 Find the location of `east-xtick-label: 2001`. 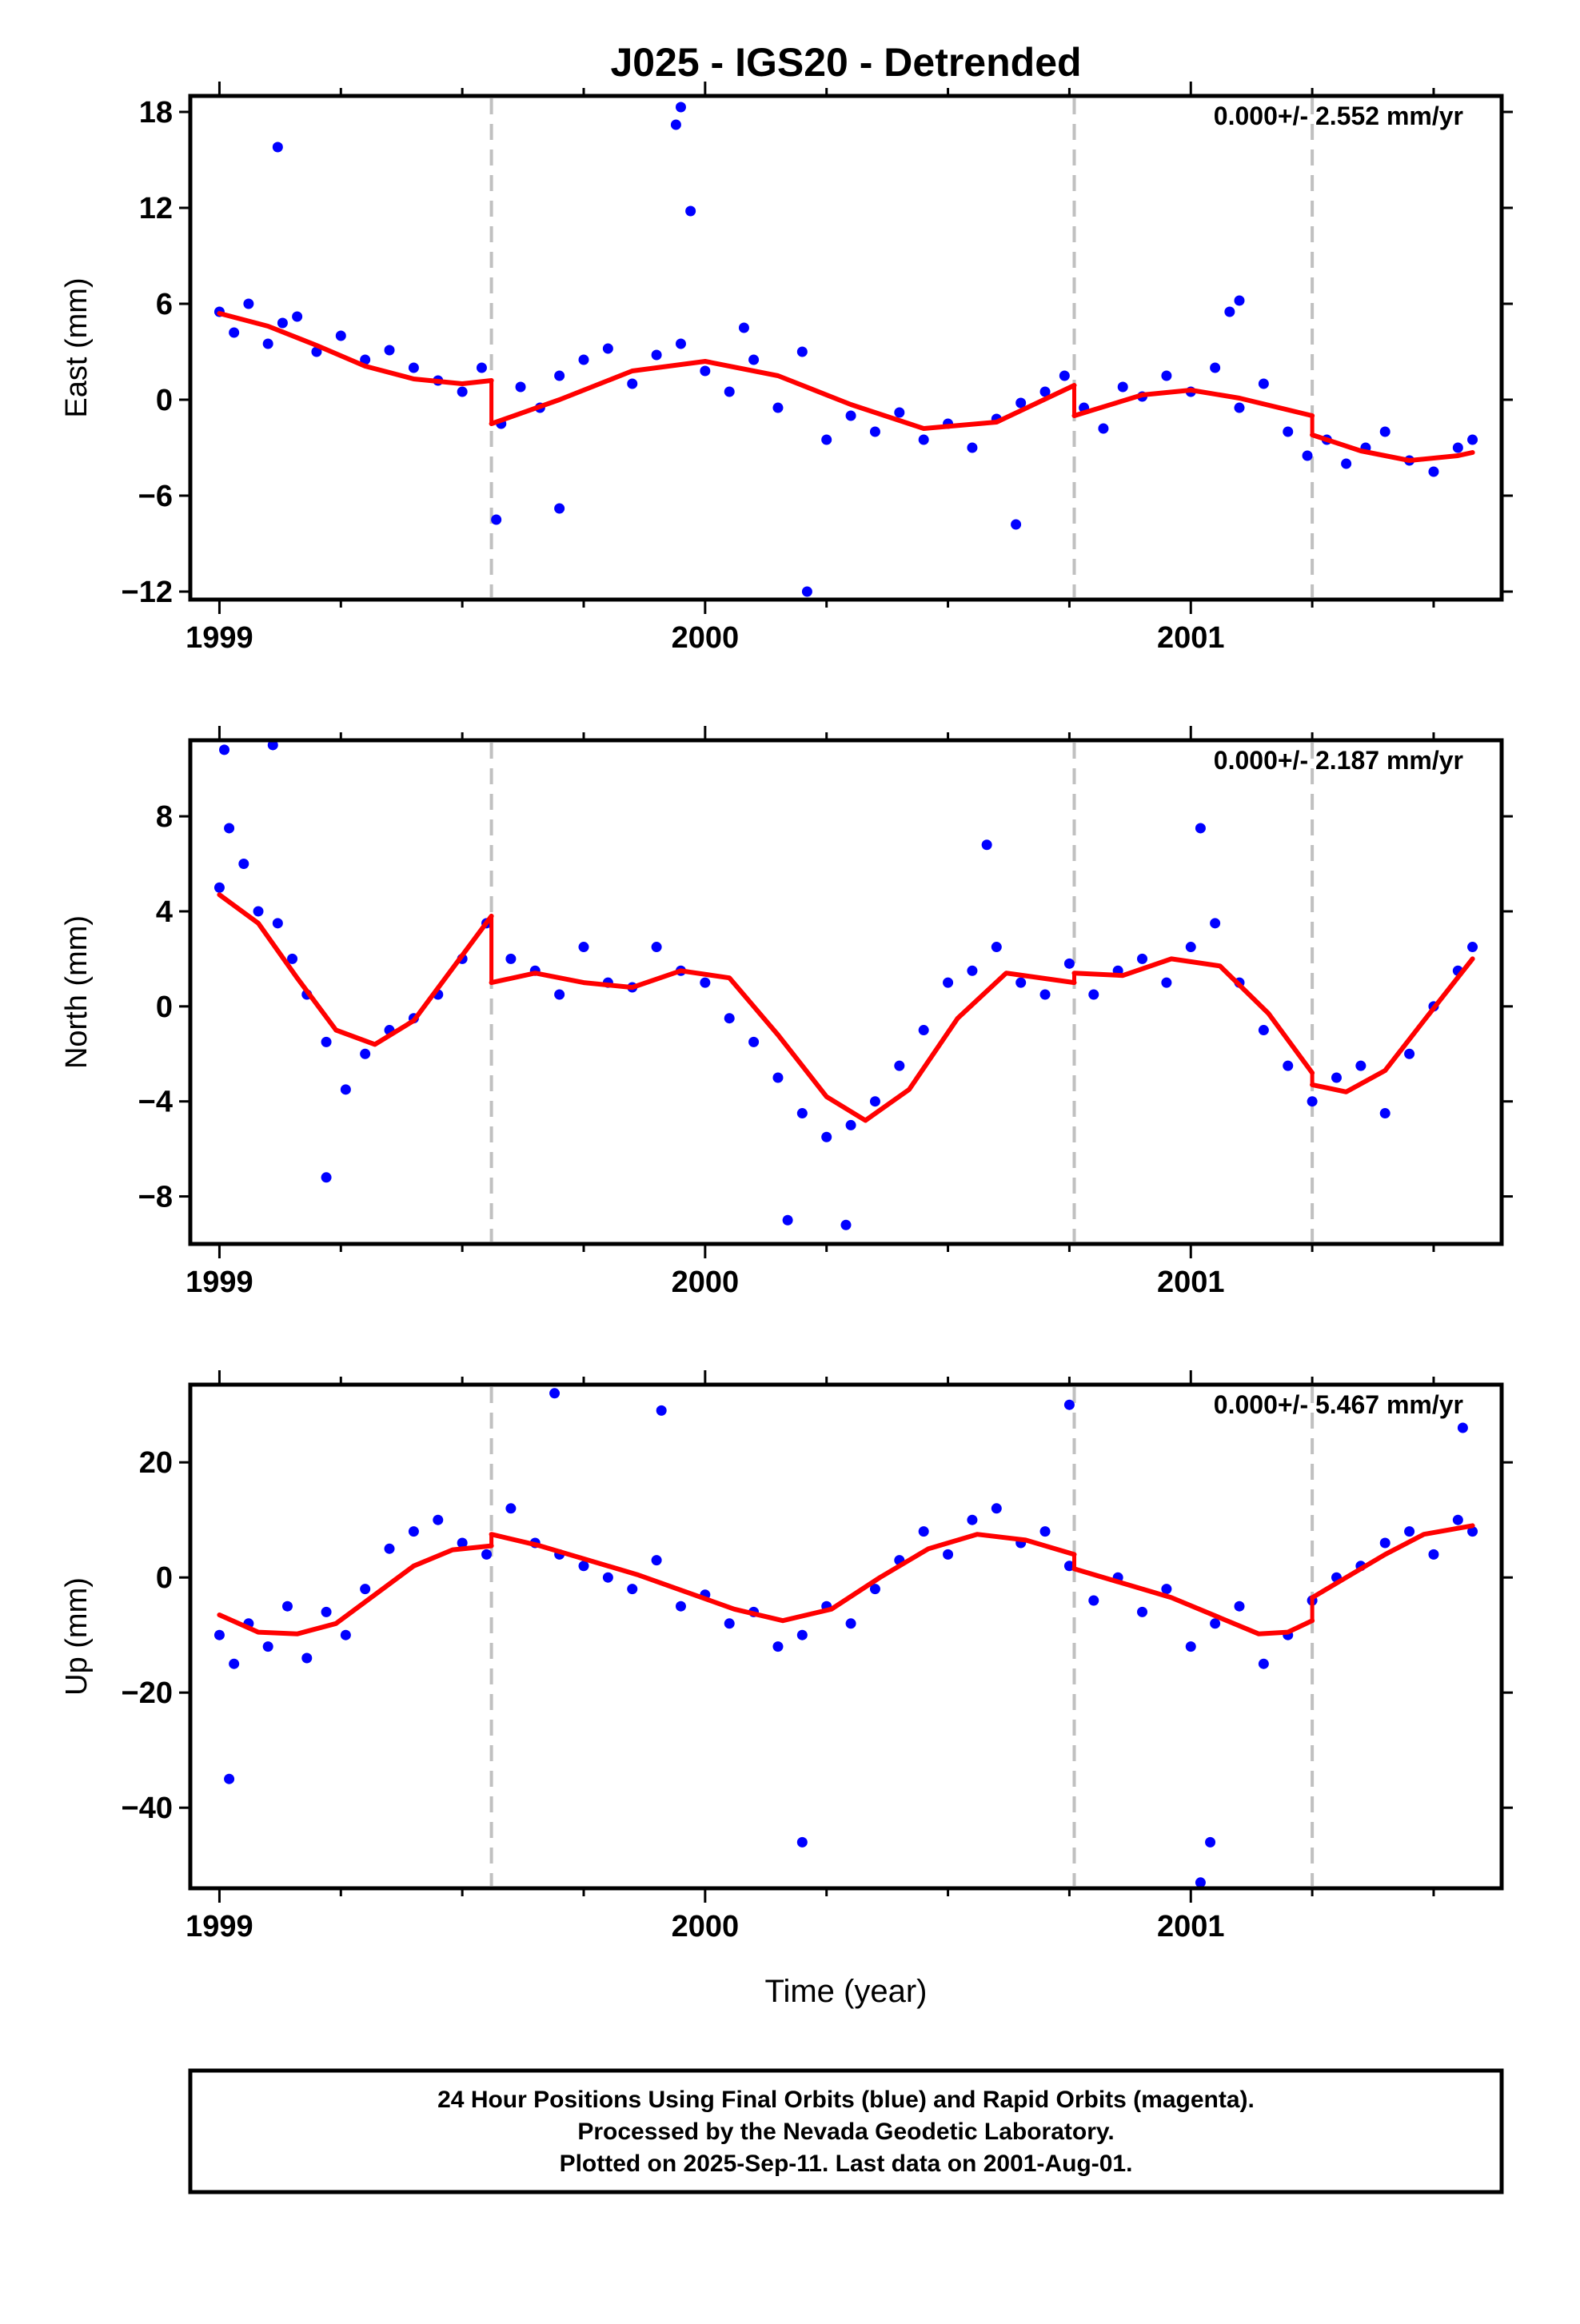

east-xtick-label: 2001 is located at coordinates (1191, 638).